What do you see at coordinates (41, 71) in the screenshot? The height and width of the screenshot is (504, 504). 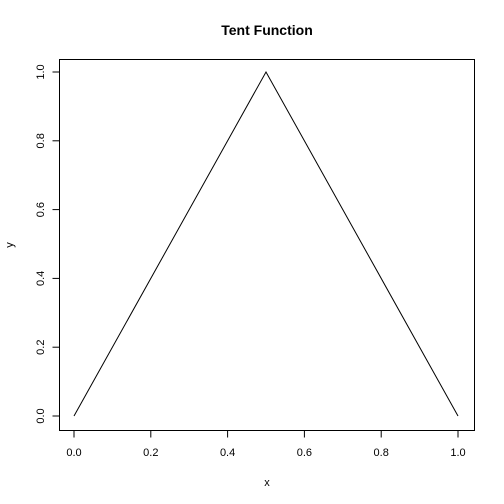 I see `y-tick-label: 1.0` at bounding box center [41, 71].